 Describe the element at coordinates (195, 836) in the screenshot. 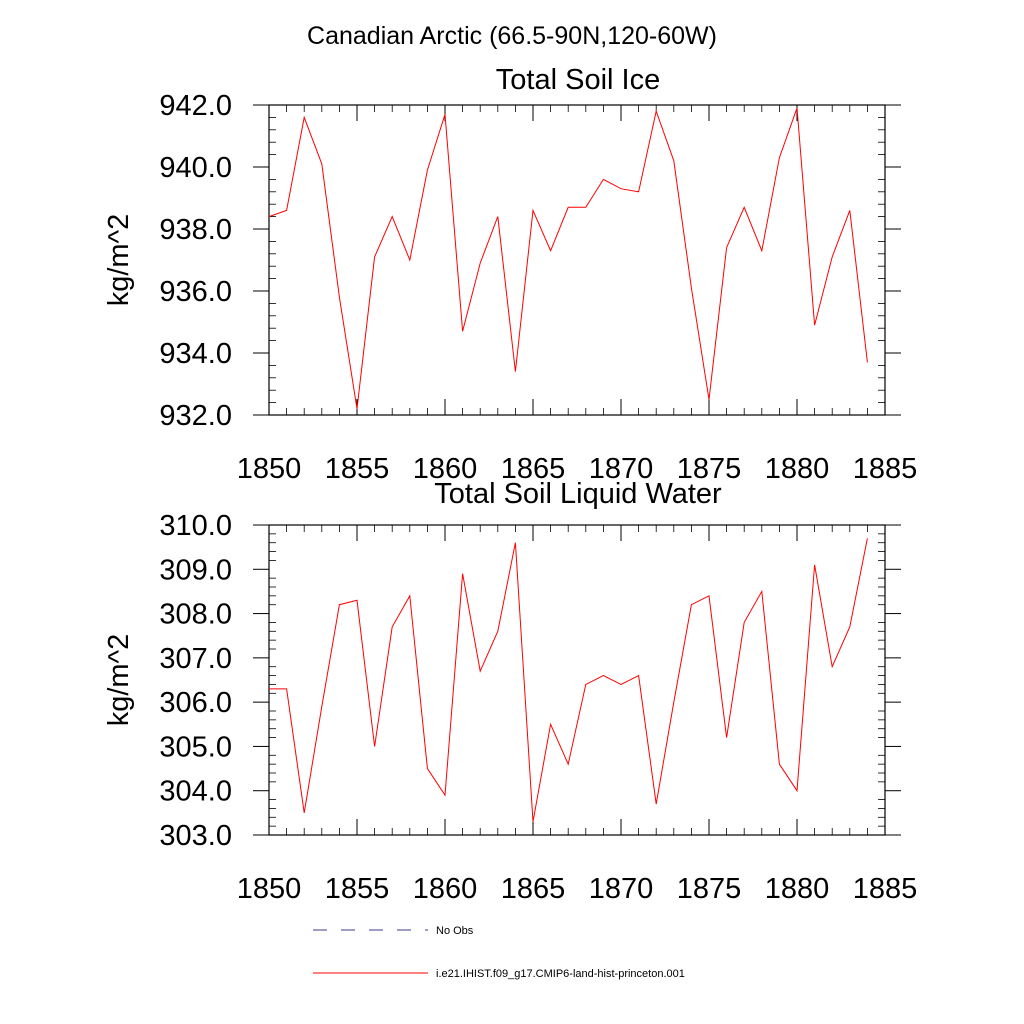

I see `y-tick-label: 303.0` at that location.